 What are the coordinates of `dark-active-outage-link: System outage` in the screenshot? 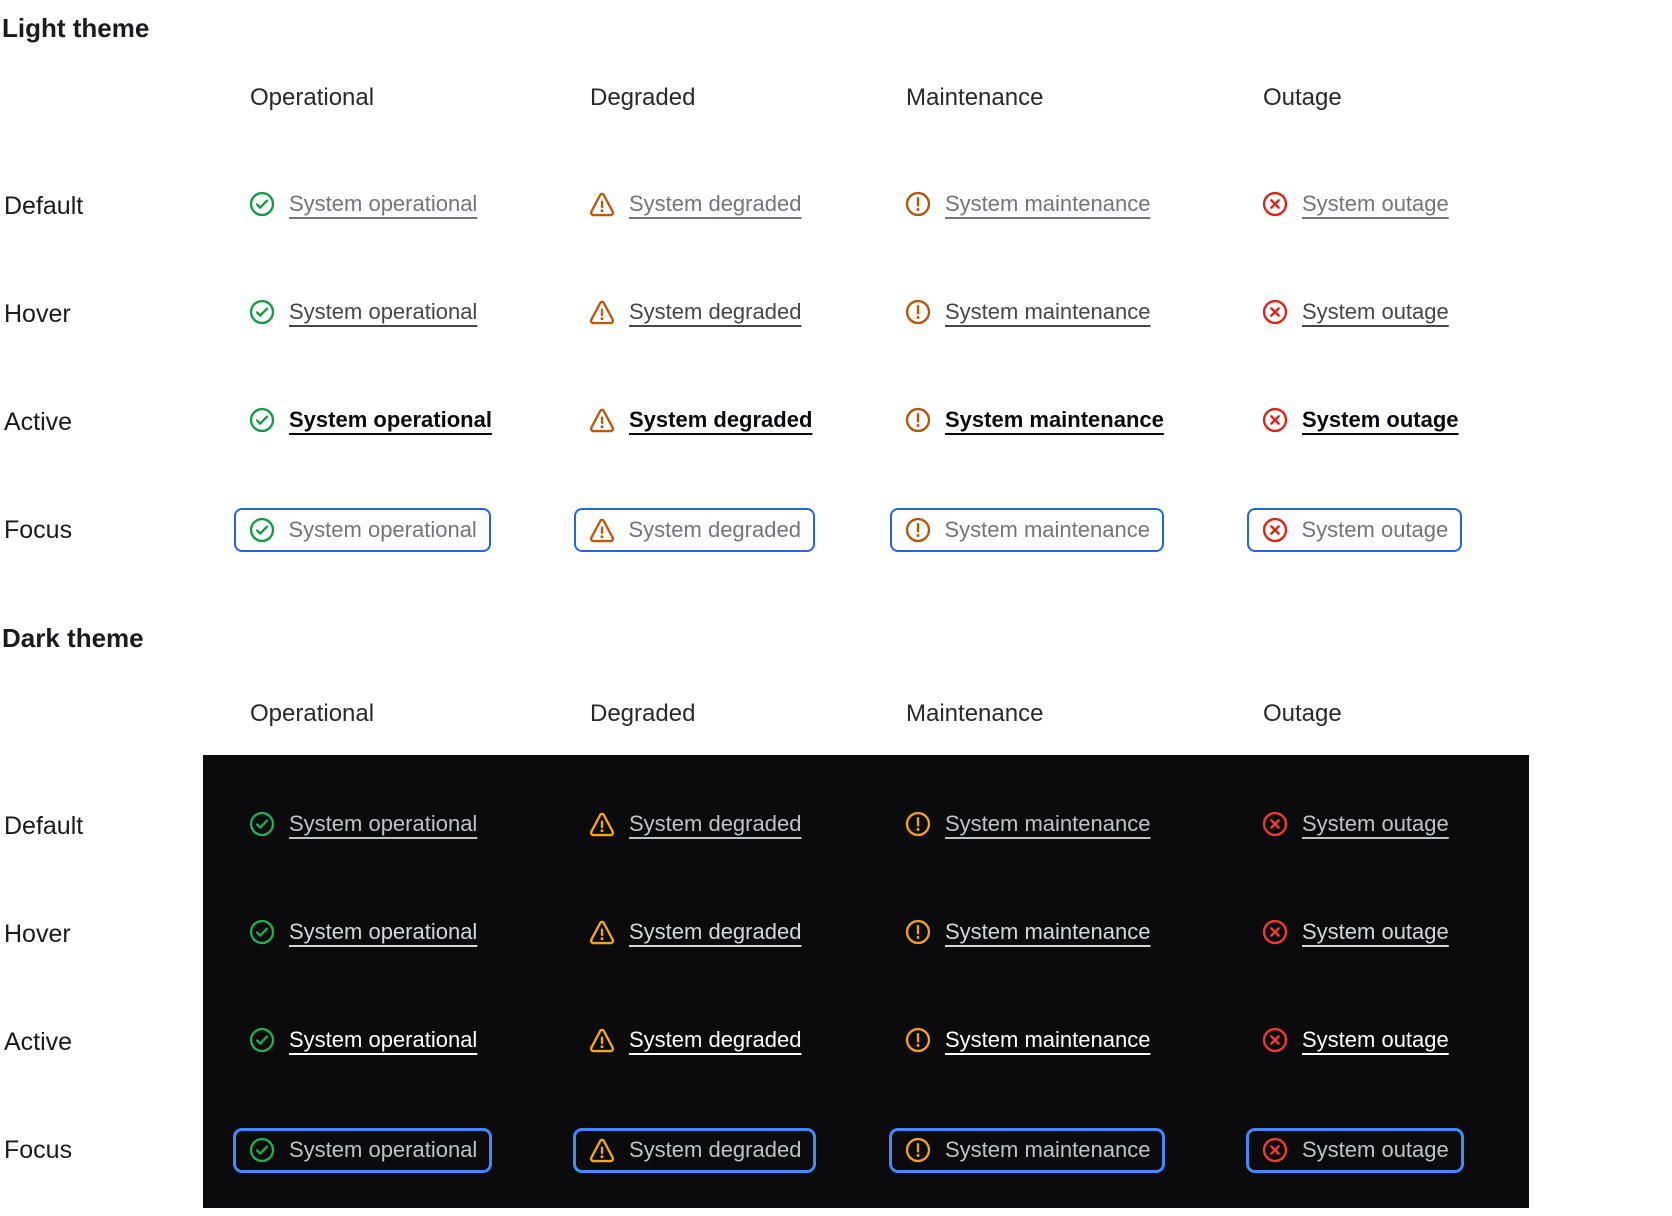 It's located at (1355, 1040).